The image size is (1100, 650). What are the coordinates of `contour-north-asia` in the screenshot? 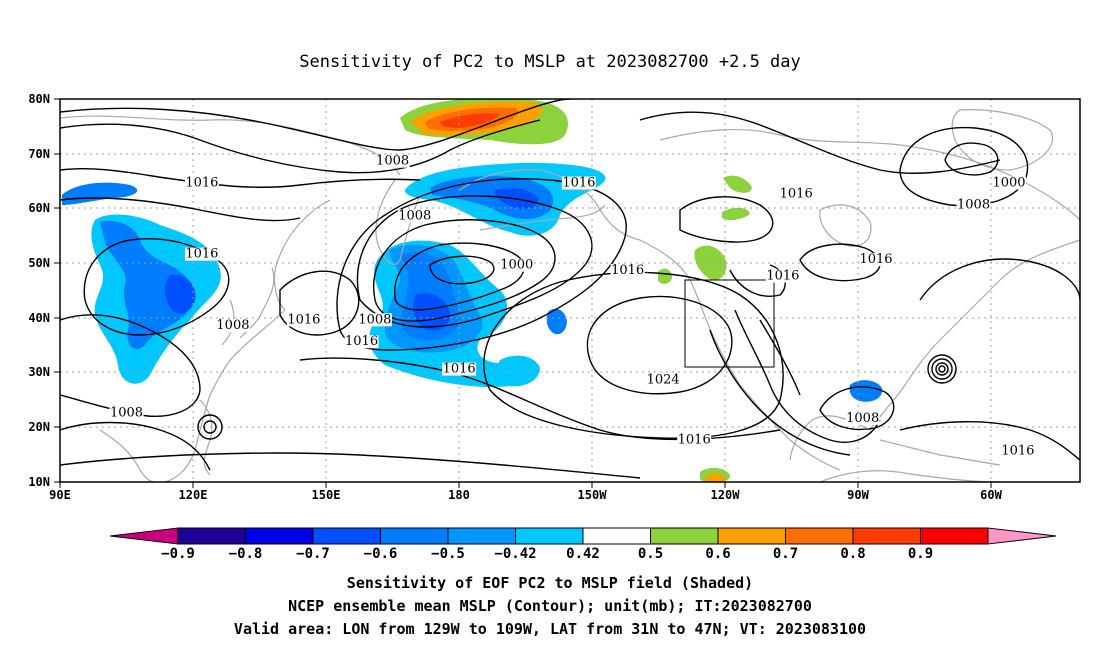 It's located at (240, 177).